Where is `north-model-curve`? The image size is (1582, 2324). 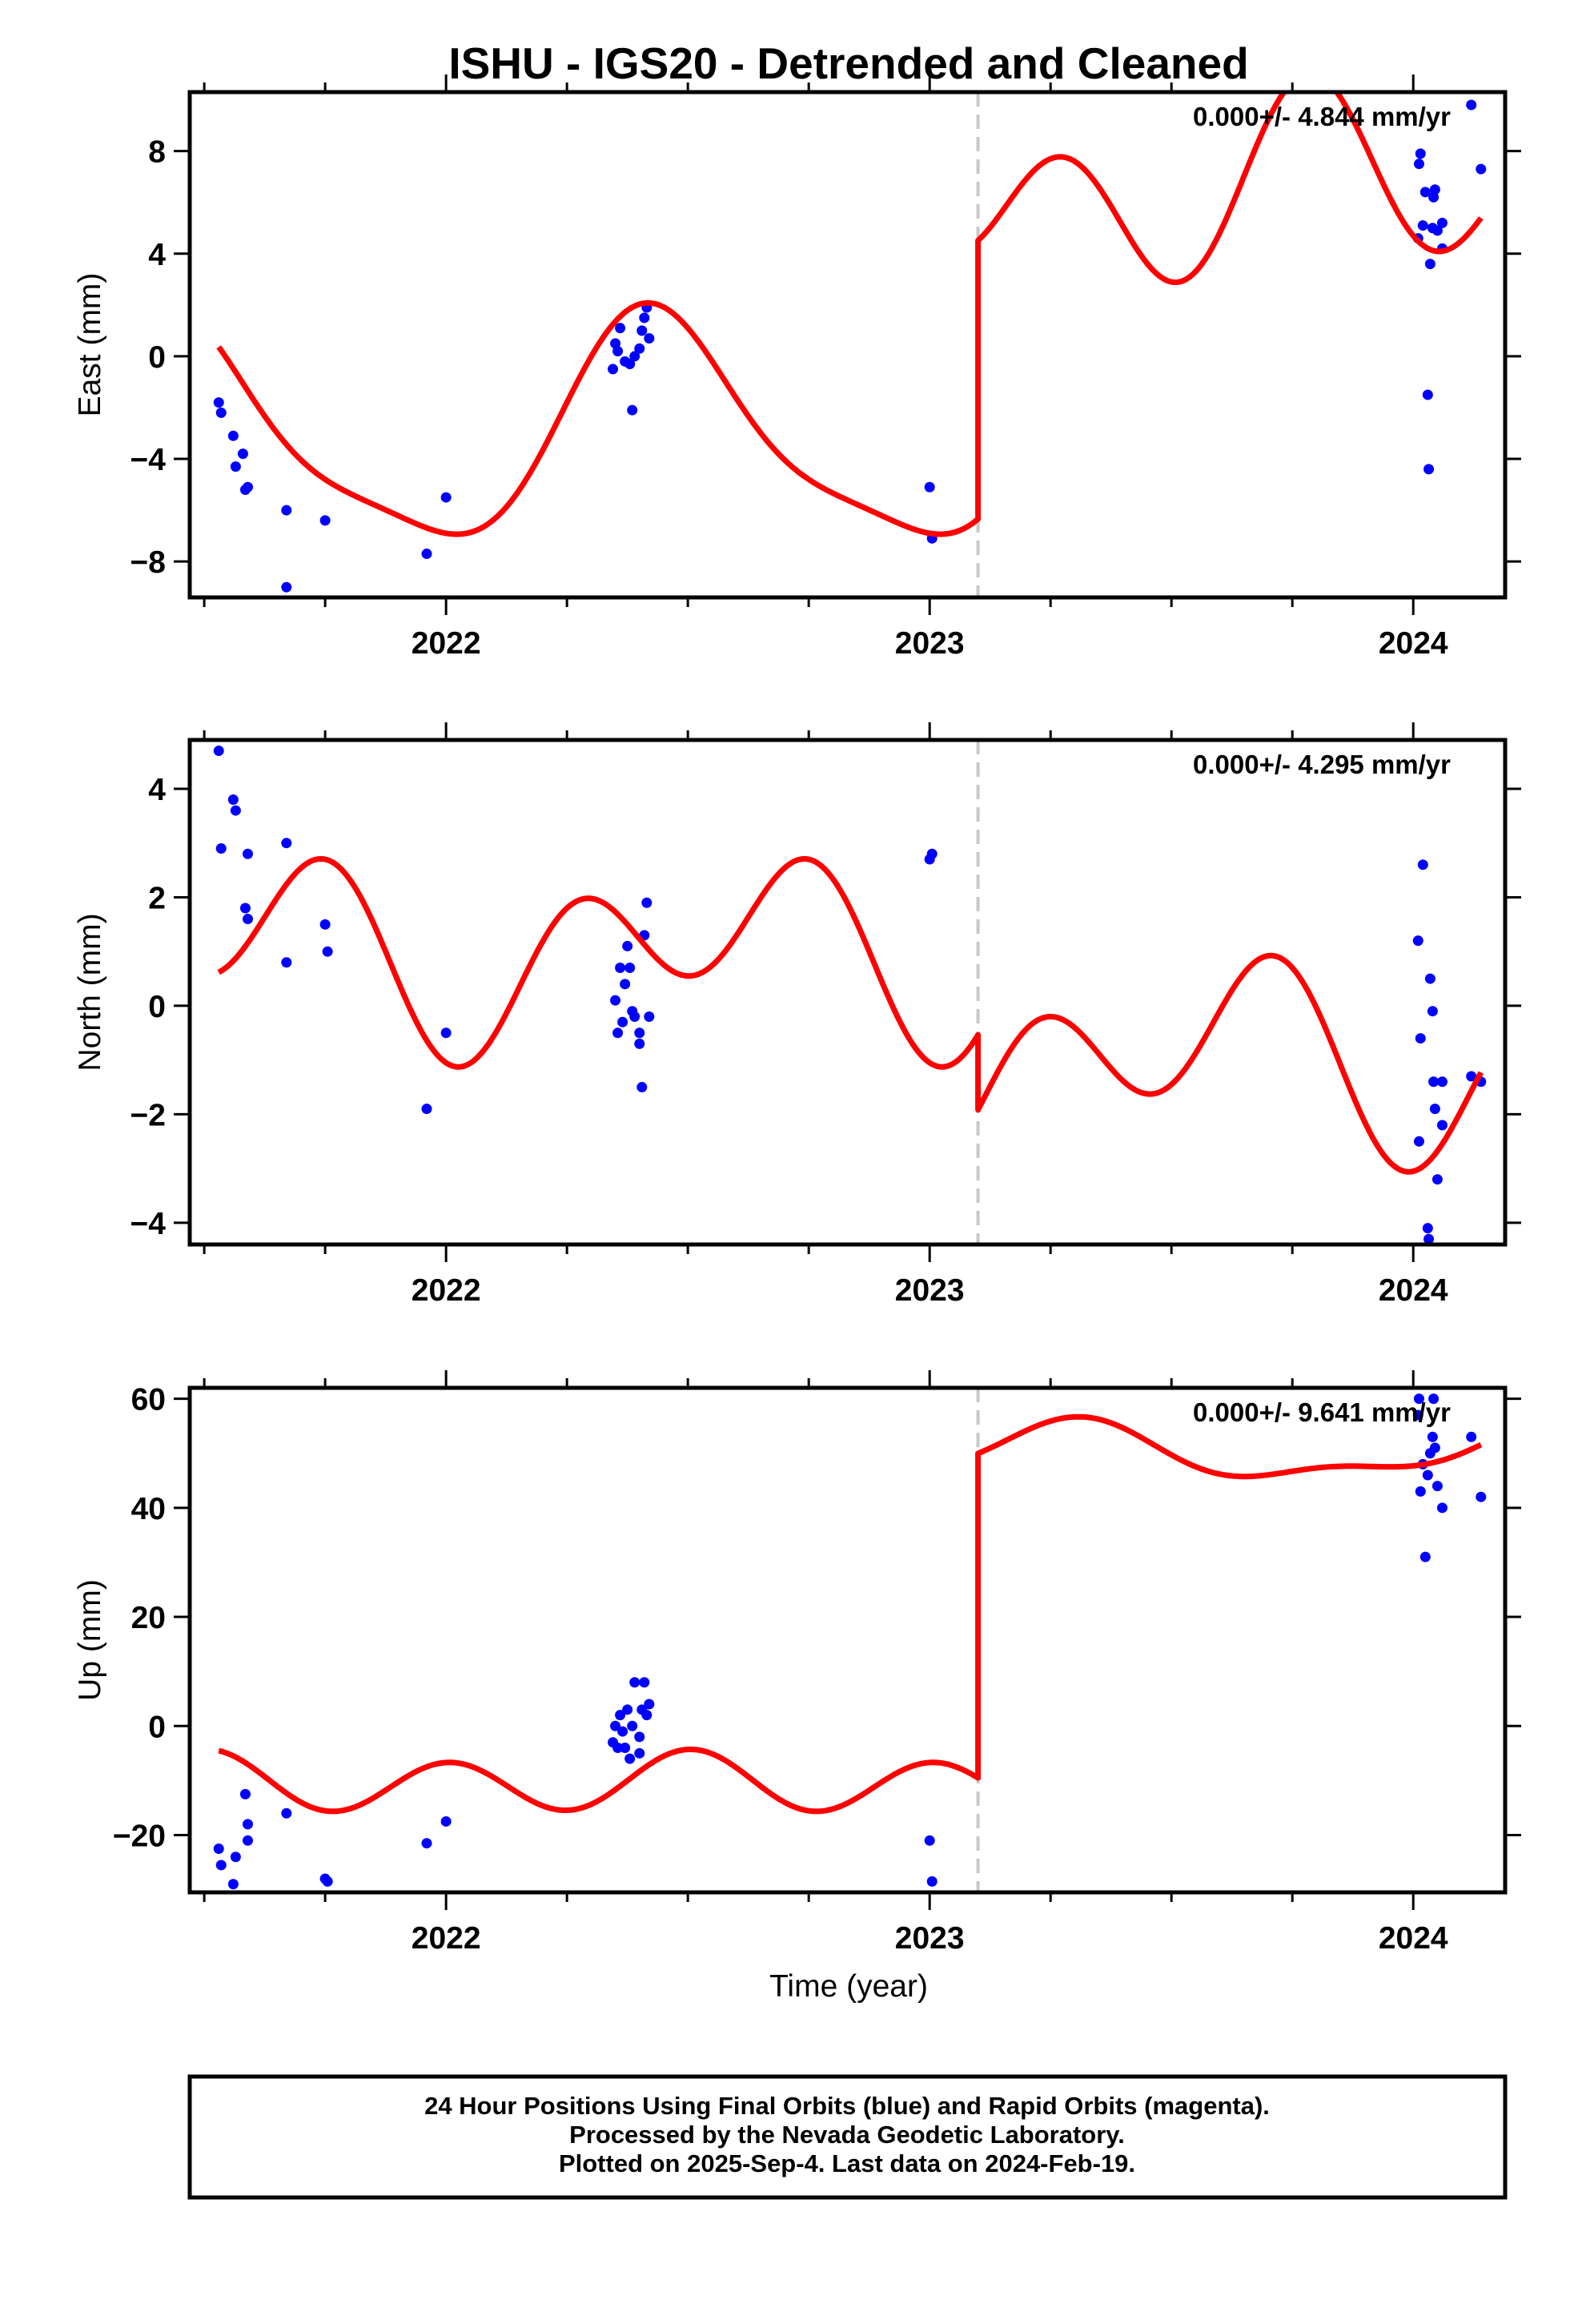 north-model-curve is located at coordinates (850, 1015).